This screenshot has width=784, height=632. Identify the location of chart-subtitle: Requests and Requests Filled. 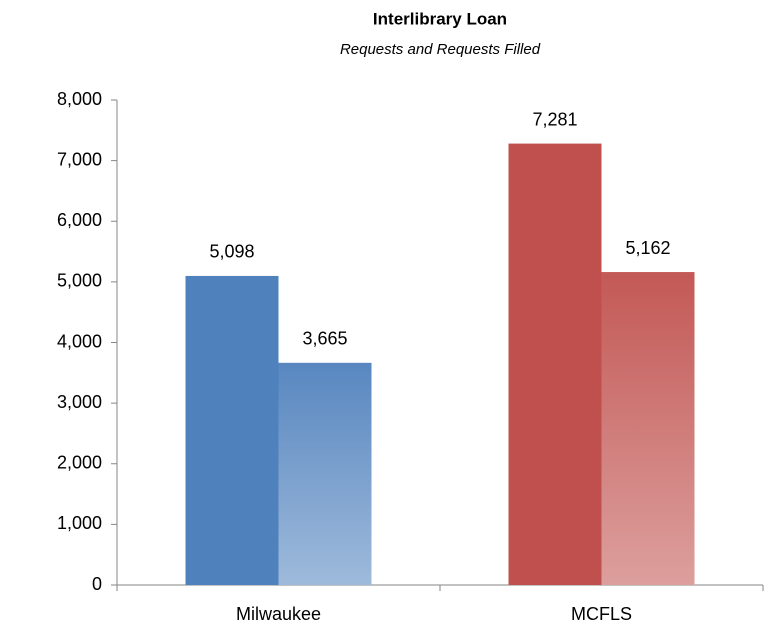
(440, 49).